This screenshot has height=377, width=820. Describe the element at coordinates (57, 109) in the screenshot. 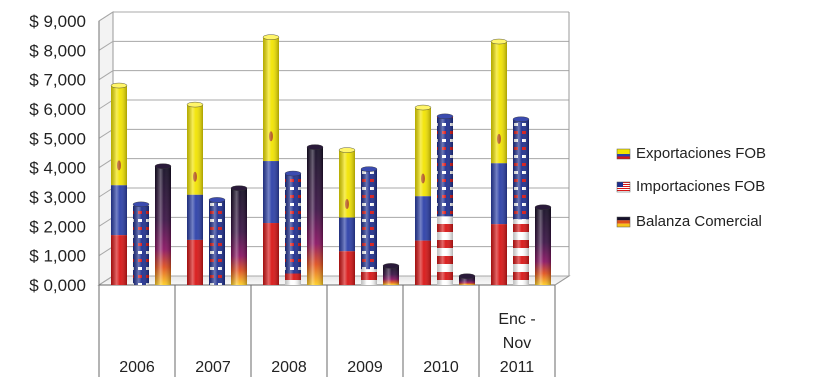

I see `y-tick-label: $ 6,000` at that location.